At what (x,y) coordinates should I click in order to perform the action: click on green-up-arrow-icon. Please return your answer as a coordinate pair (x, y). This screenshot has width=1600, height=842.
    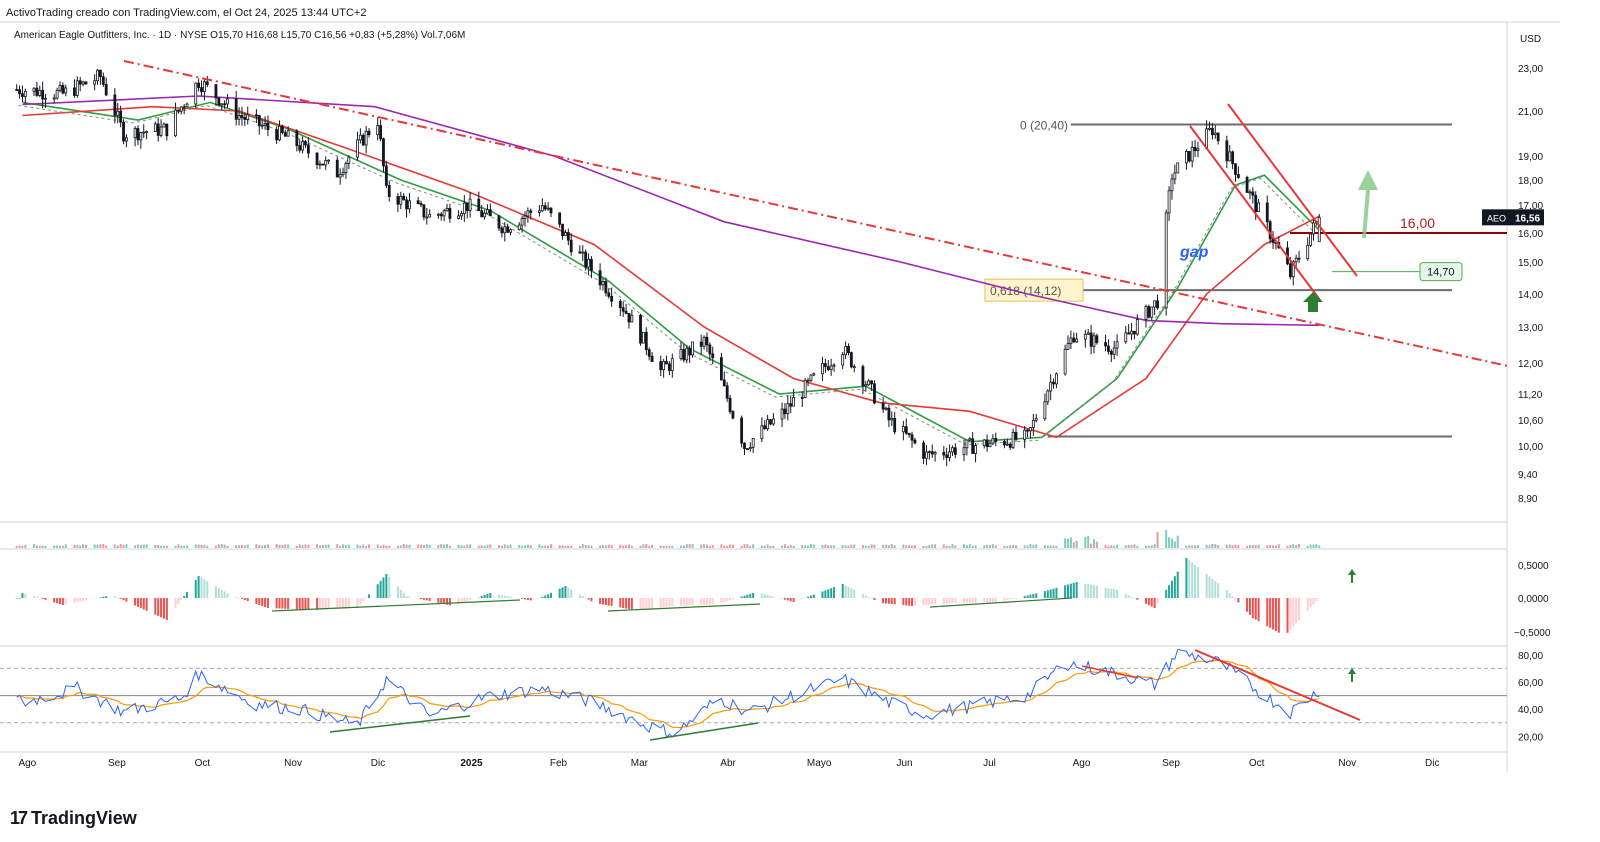
    Looking at the image, I should click on (1313, 302).